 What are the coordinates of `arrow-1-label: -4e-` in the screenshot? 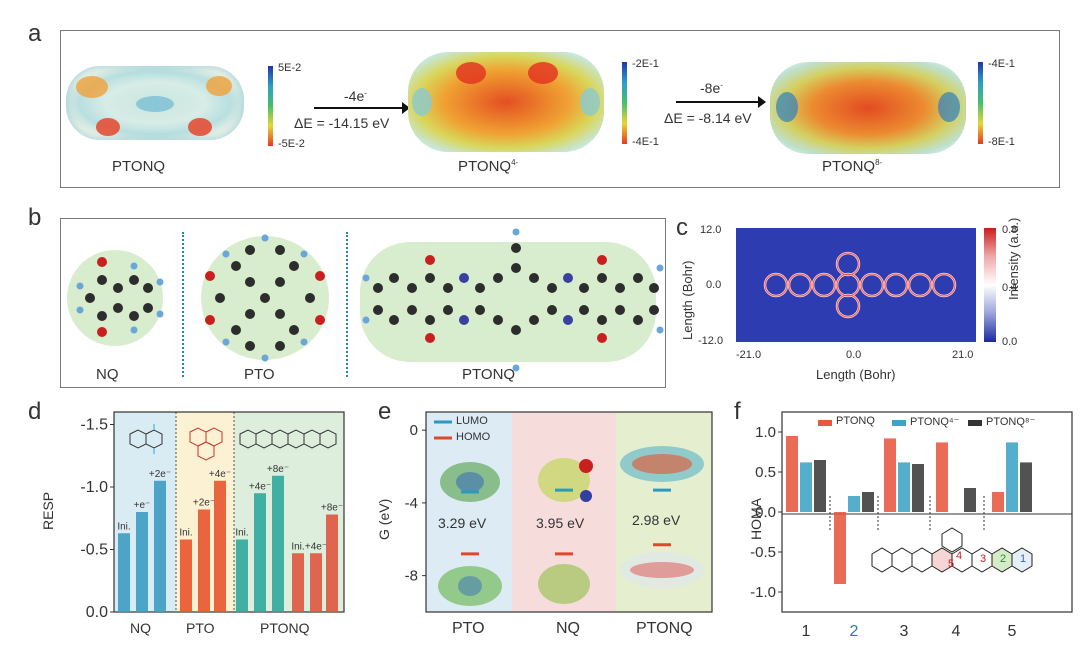 It's located at (355, 96).